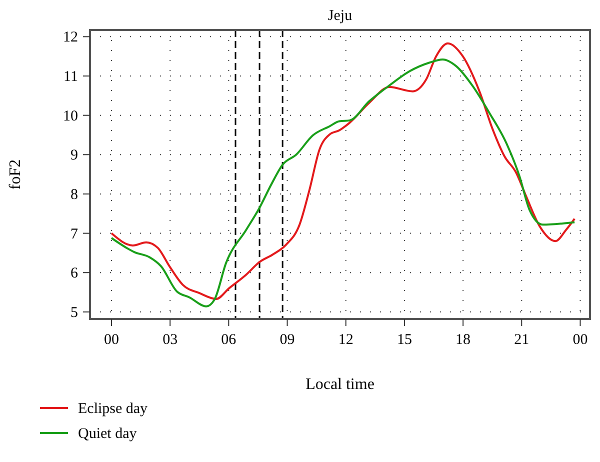 Image resolution: width=600 pixels, height=462 pixels. What do you see at coordinates (340, 16) in the screenshot?
I see `chart-title: Jeju` at bounding box center [340, 16].